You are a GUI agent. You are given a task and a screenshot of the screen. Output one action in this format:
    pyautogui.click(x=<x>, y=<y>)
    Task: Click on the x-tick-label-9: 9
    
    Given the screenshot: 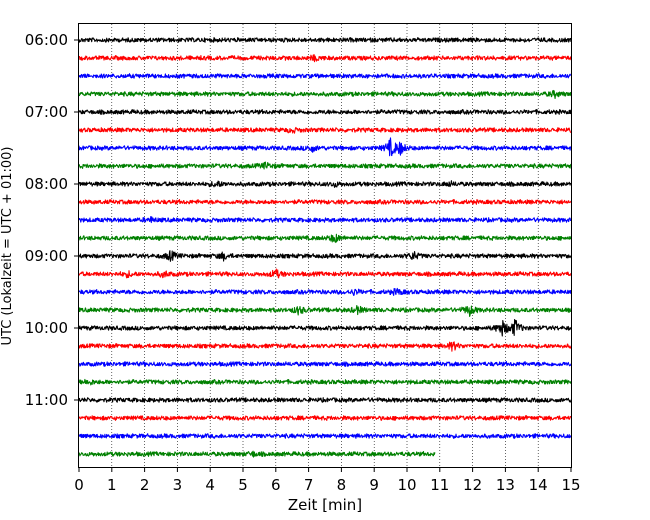 What is the action you would take?
    pyautogui.click(x=374, y=485)
    